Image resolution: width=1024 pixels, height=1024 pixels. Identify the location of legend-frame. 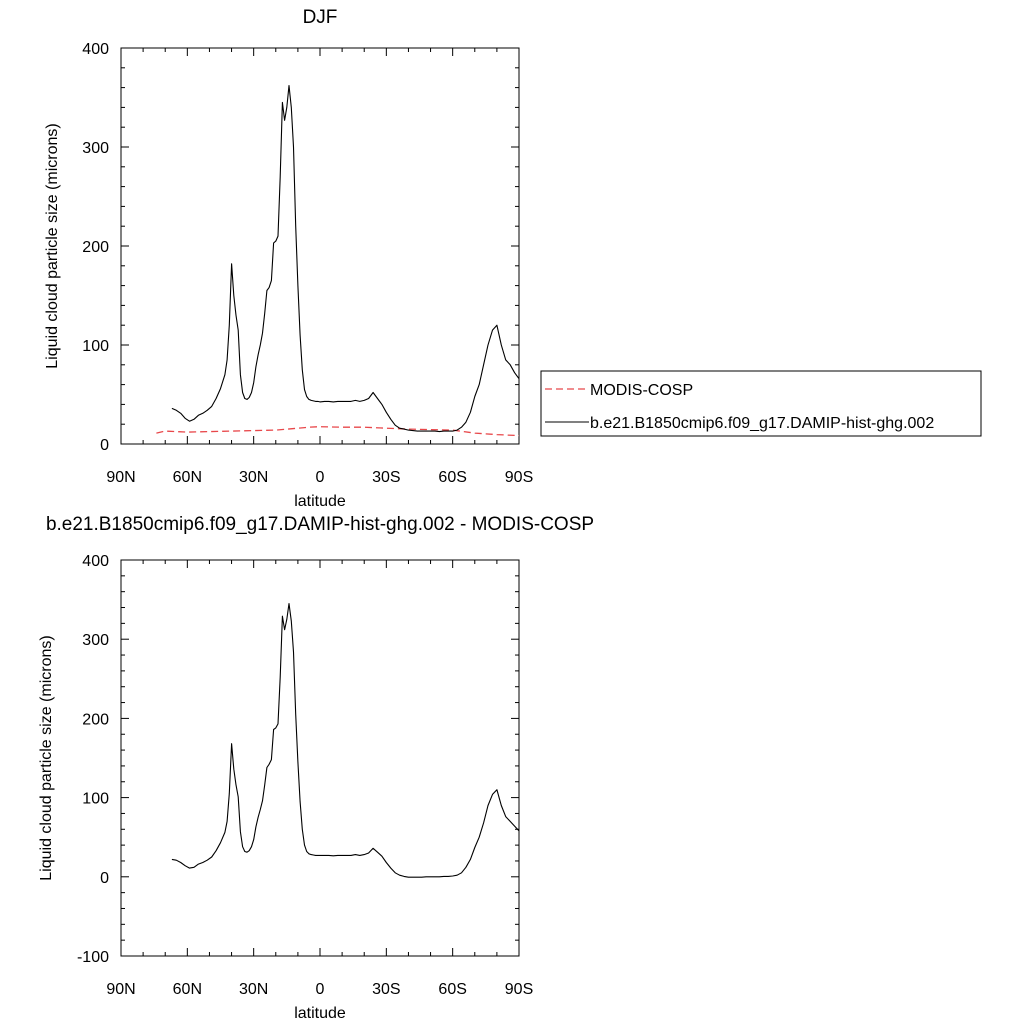
(761, 403).